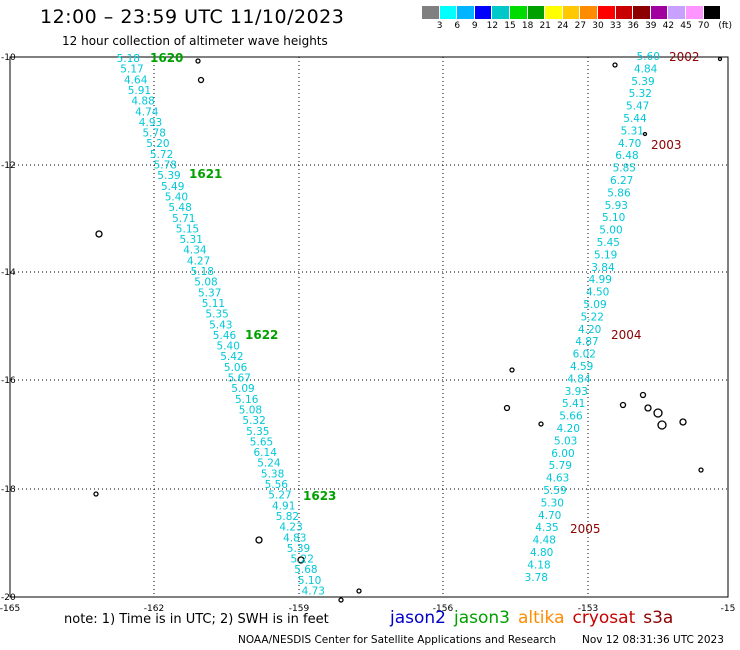 The height and width of the screenshot is (650, 740). What do you see at coordinates (615, 26) in the screenshot?
I see `color-scale-label: 33` at bounding box center [615, 26].